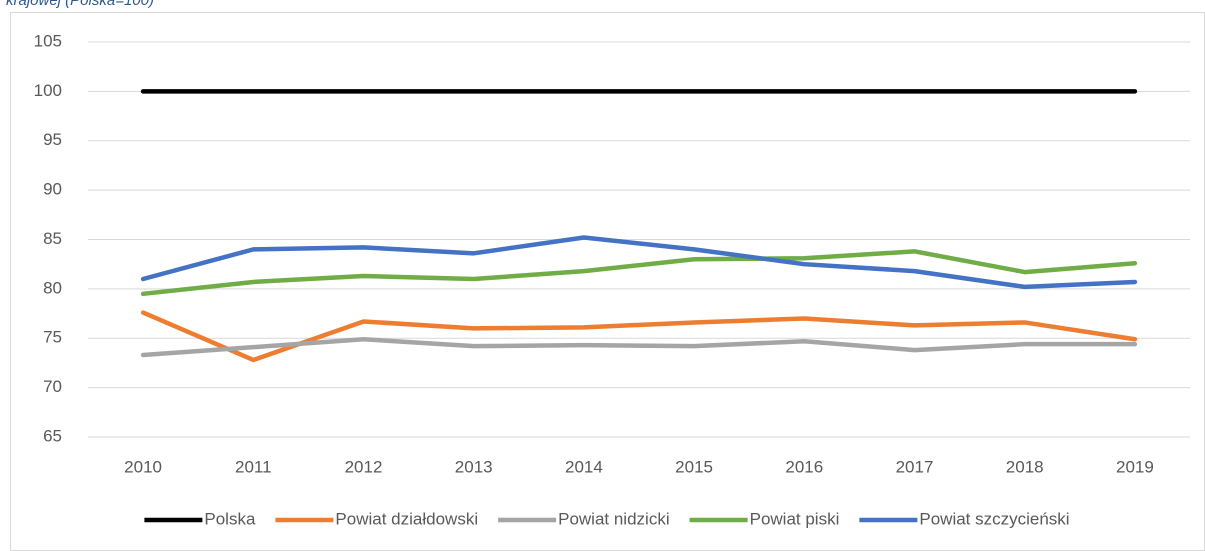 The height and width of the screenshot is (551, 1205). I want to click on x-tick-label: 2013, so click(474, 466).